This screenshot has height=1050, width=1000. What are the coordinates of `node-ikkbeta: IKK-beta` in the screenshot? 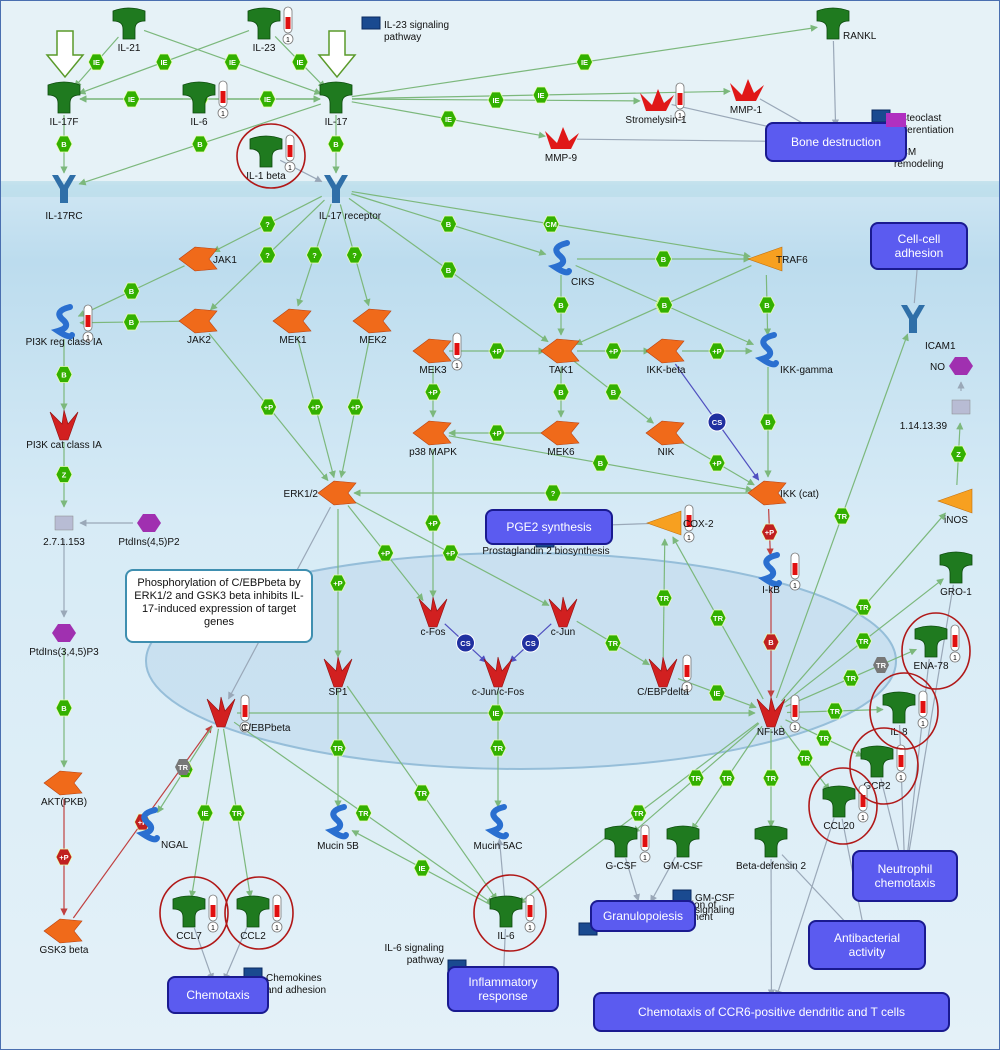 It's located at (665, 357).